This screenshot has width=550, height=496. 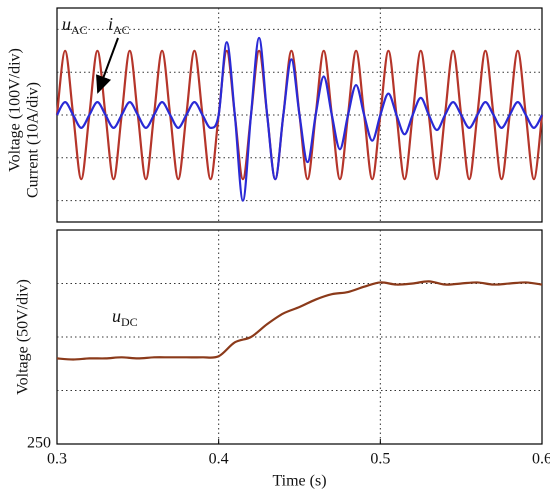 I want to click on y-axis-label: Voltage (50V/div), so click(x=23, y=337).